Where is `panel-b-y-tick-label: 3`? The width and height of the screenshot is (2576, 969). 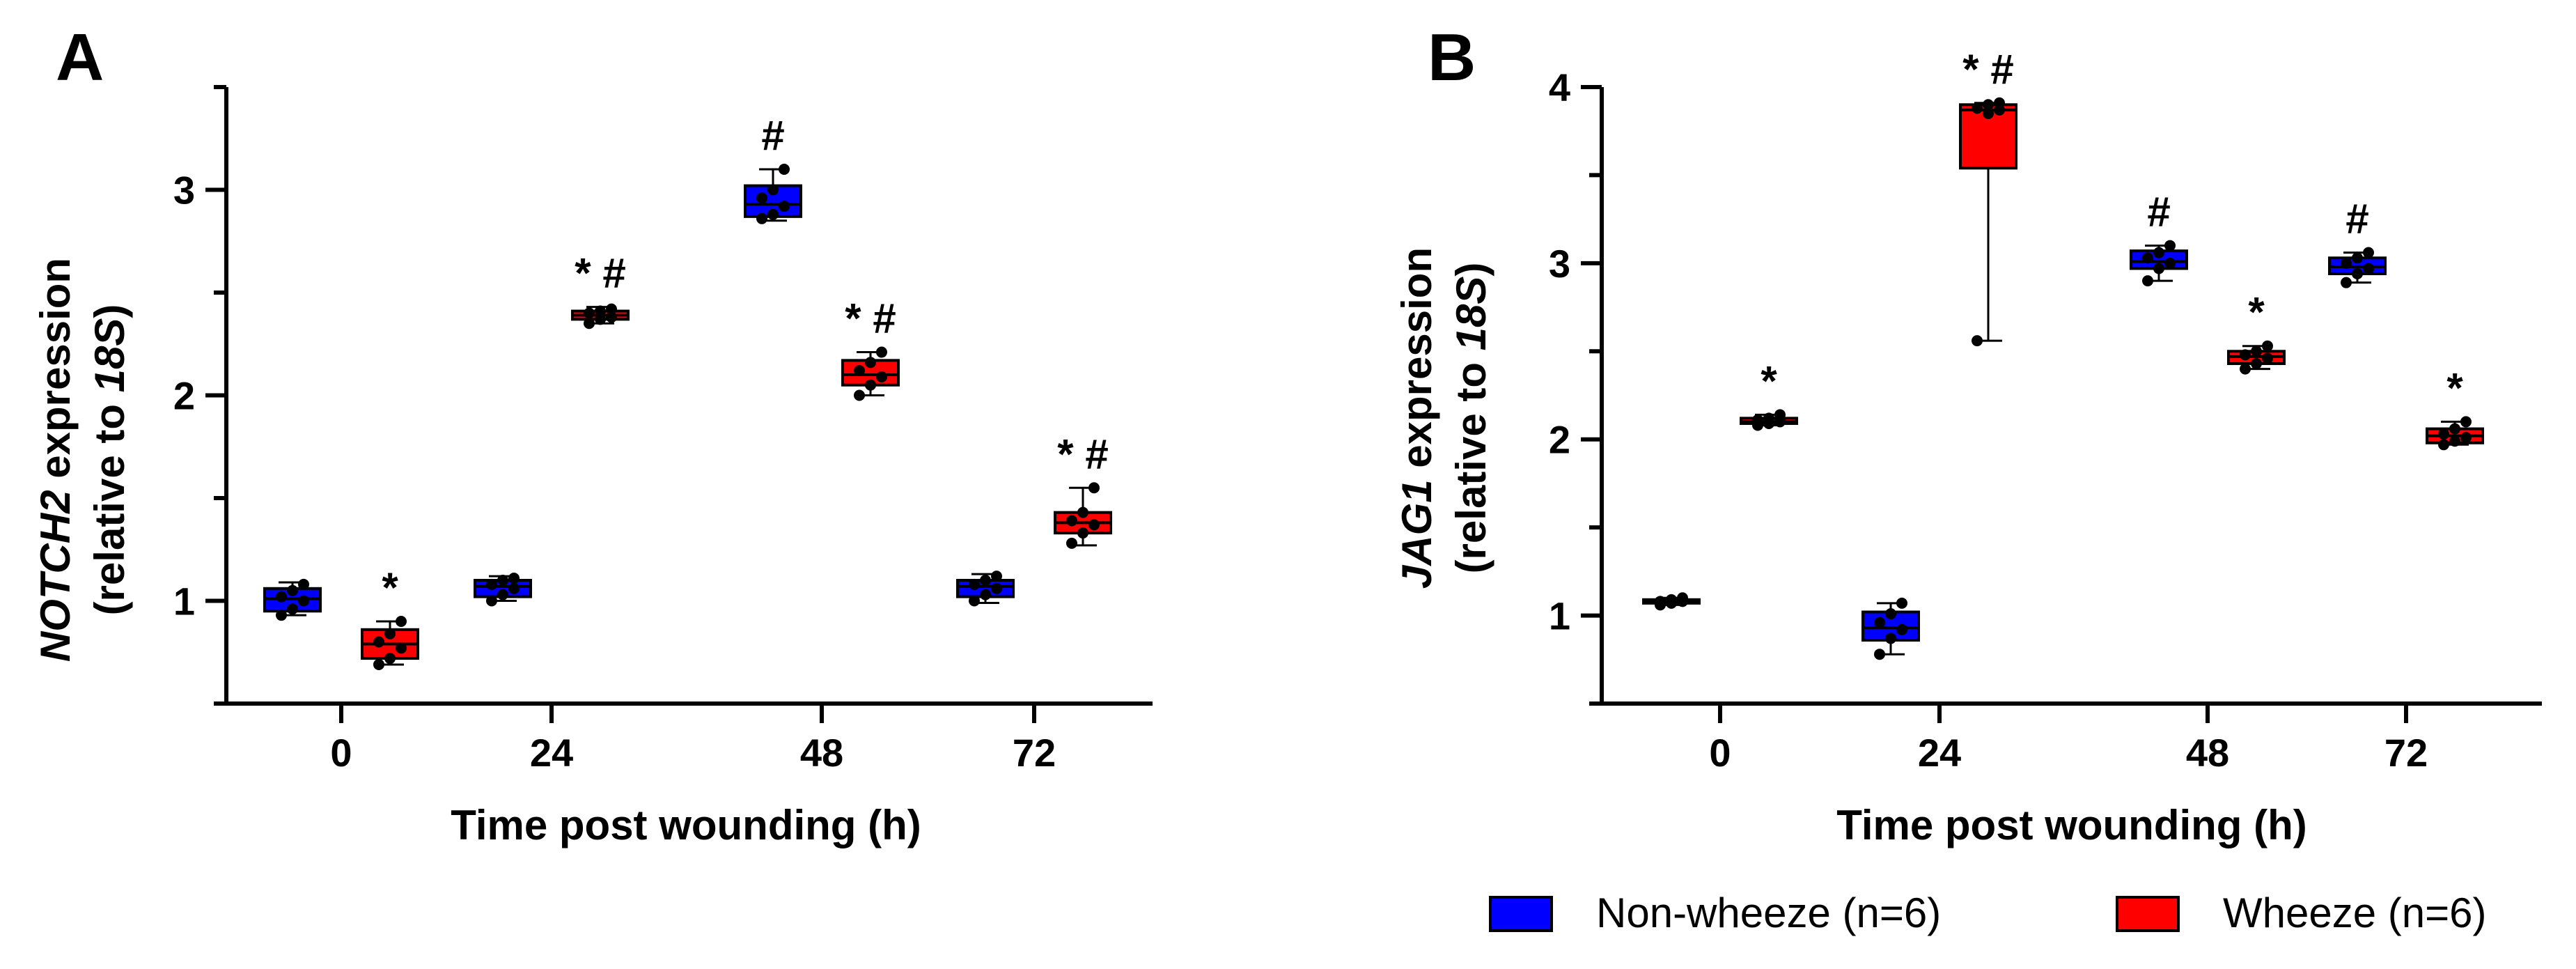 panel-b-y-tick-label: 3 is located at coordinates (1559, 264).